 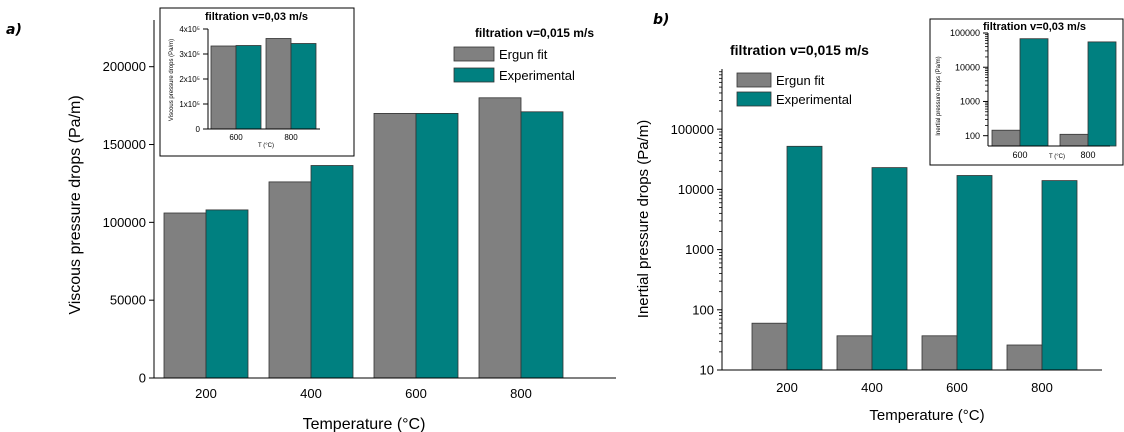 What do you see at coordinates (965, 33) in the screenshot?
I see `chart-b-inset-y-tick-label: 100000` at bounding box center [965, 33].